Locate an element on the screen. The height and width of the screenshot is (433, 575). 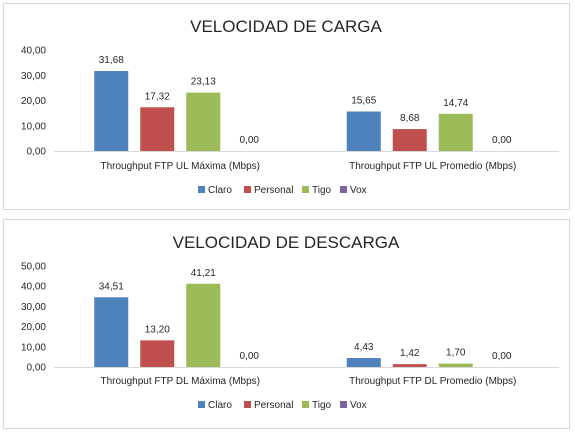
data-label: 1,70 is located at coordinates (456, 353).